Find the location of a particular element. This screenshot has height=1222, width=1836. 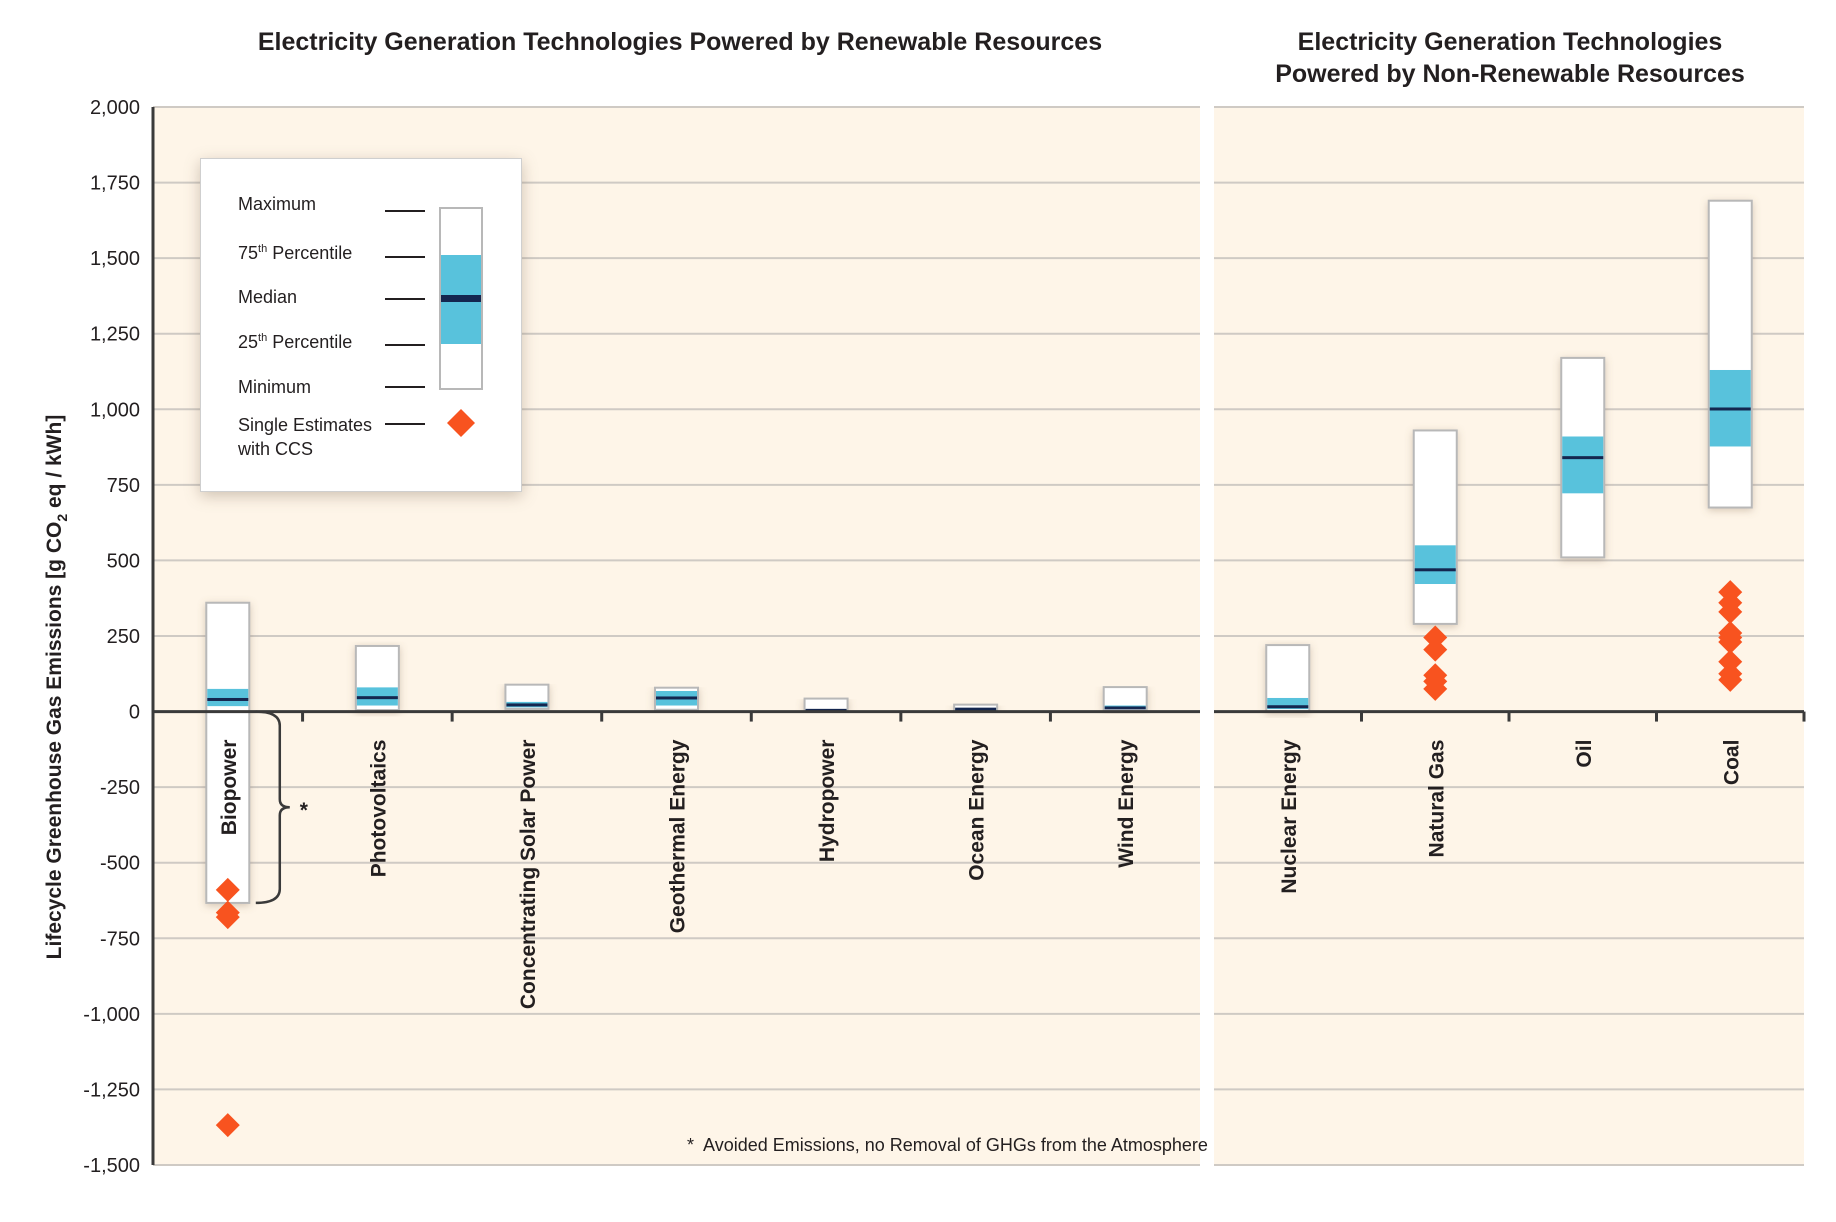

box-biopower is located at coordinates (228, 869).